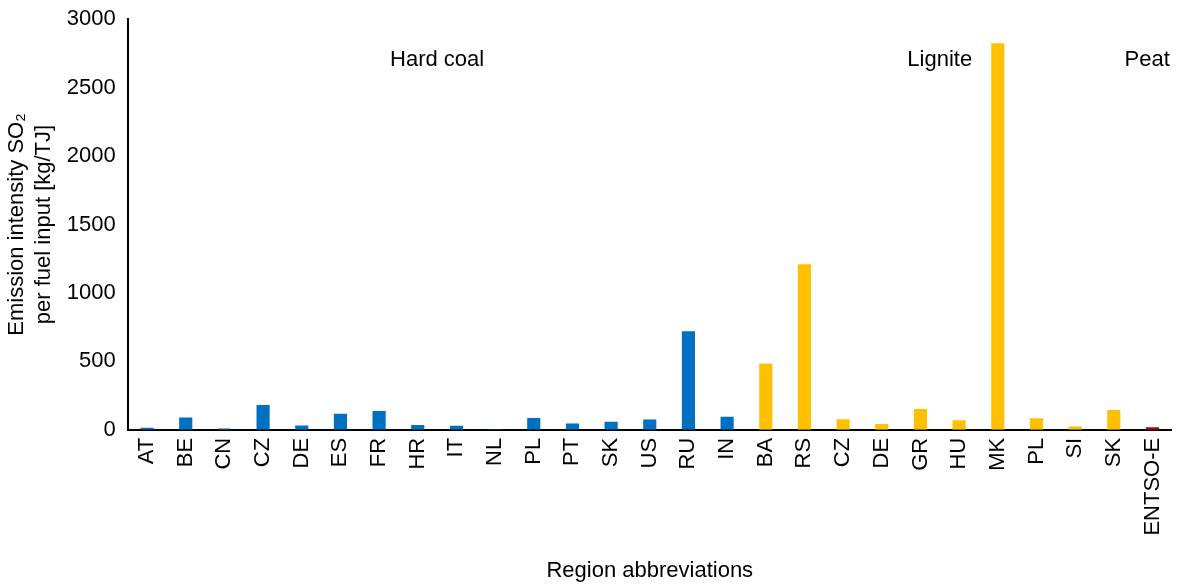 The image size is (1187, 588). Describe the element at coordinates (958, 453) in the screenshot. I see `x-tick-label: HU` at that location.